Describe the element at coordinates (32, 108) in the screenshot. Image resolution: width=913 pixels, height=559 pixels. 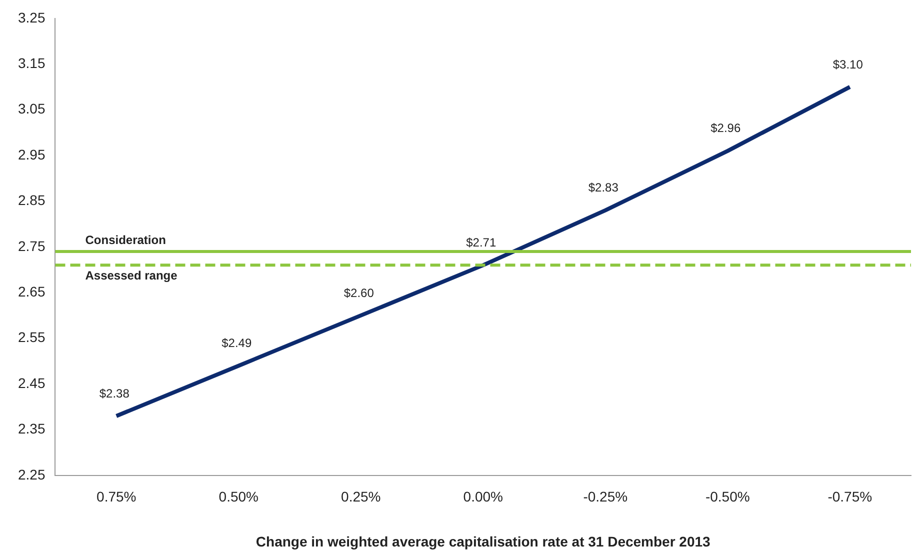
I see `y-tick-label: 3.05` at that location.